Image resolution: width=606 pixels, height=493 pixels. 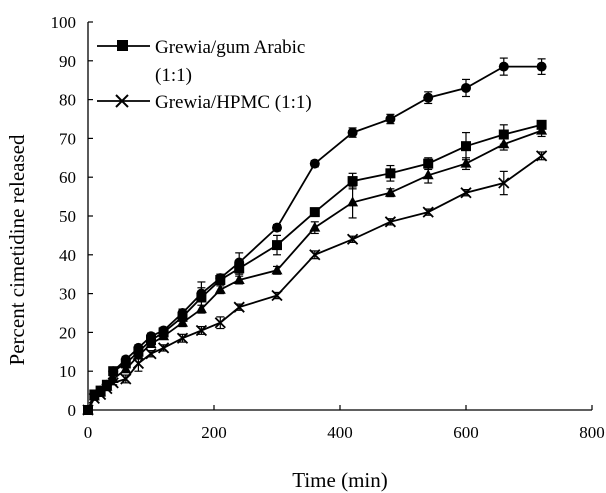 What do you see at coordinates (339, 480) in the screenshot?
I see `x-axis-title: Time (min)` at bounding box center [339, 480].